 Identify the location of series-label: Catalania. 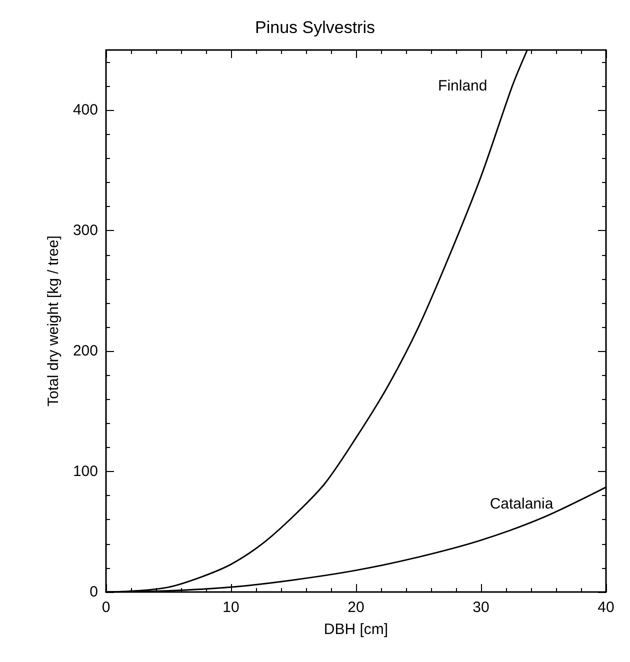
(522, 503).